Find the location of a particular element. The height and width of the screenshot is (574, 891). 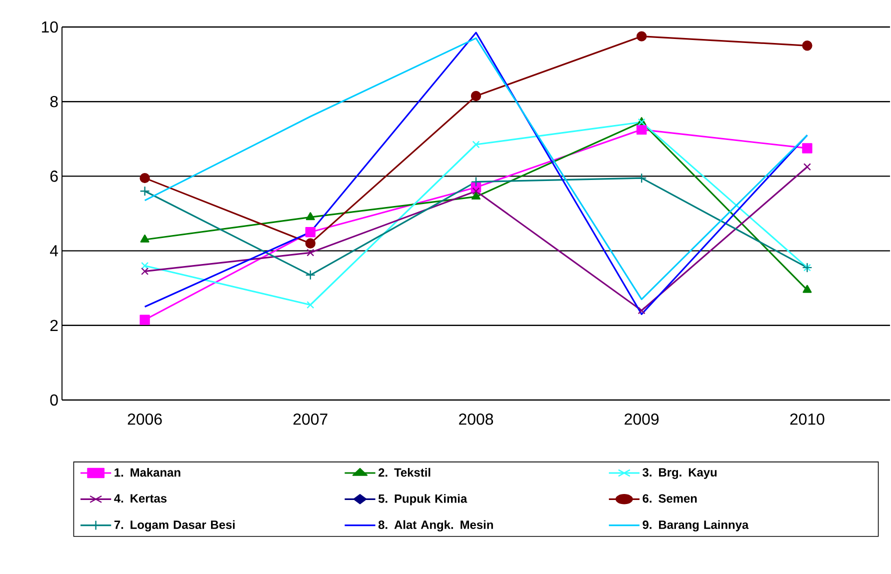

y-tick-label: 8 is located at coordinates (54, 102).